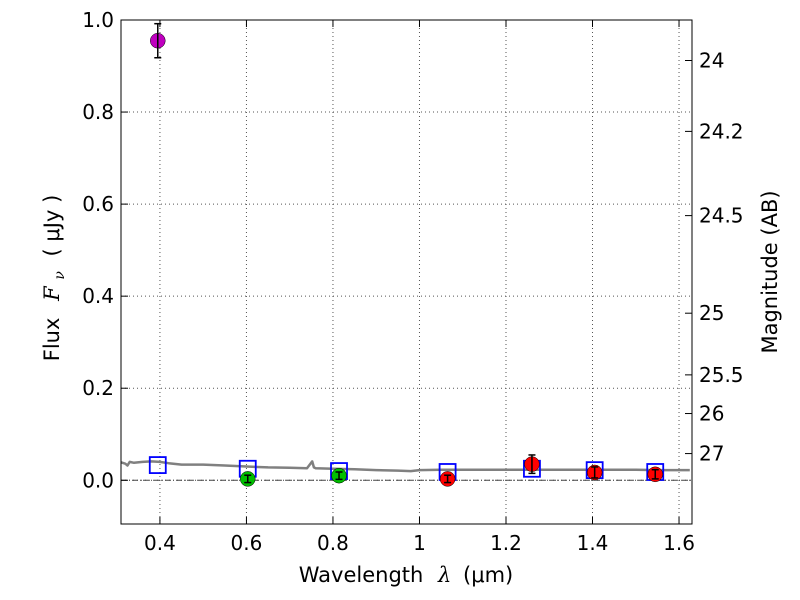 This screenshot has height=600, width=800. I want to click on x-tick-label: 0.4, so click(160, 543).